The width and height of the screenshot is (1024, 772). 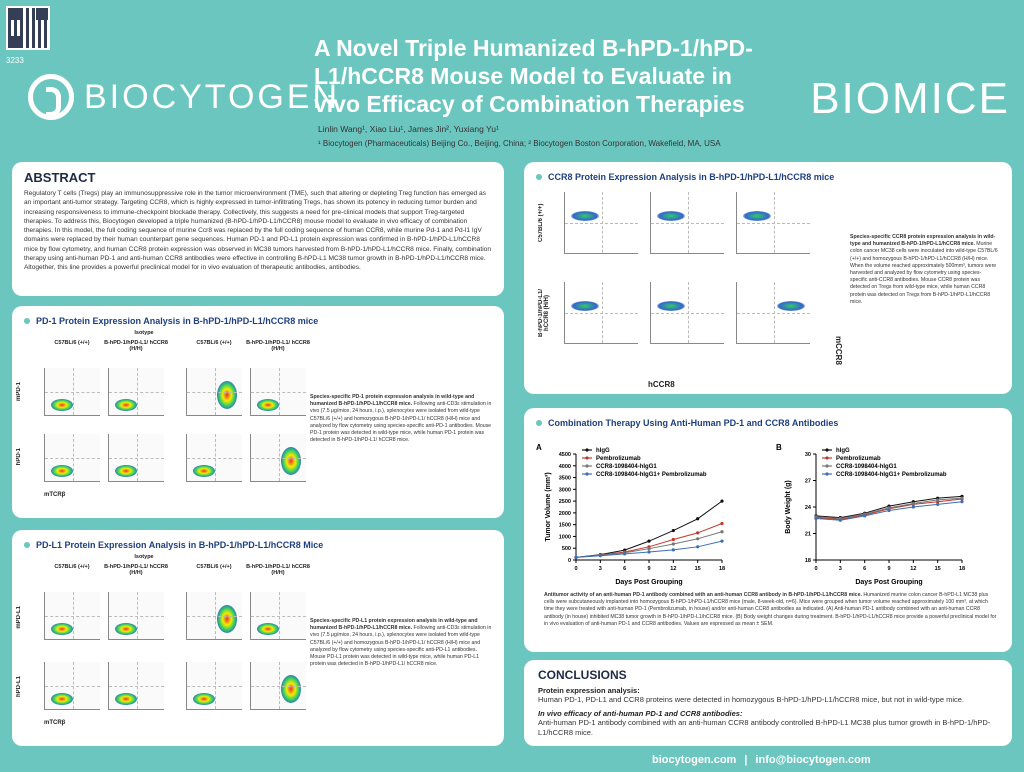 What do you see at coordinates (565, 537) in the screenshot?
I see `y-tick-label: 1000` at bounding box center [565, 537].